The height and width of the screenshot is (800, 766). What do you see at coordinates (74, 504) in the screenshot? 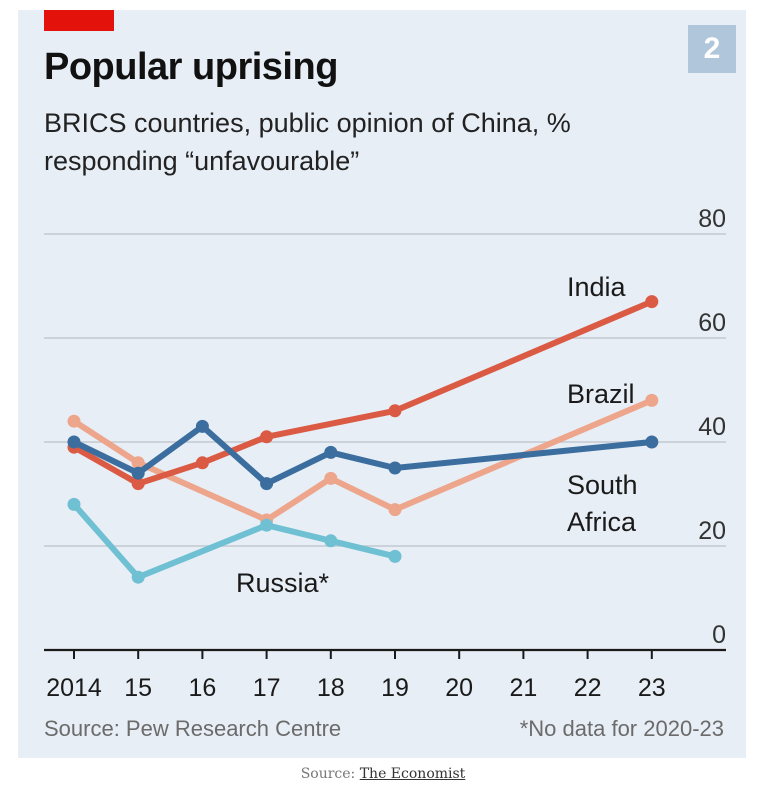
I see `russia-point-2014` at bounding box center [74, 504].